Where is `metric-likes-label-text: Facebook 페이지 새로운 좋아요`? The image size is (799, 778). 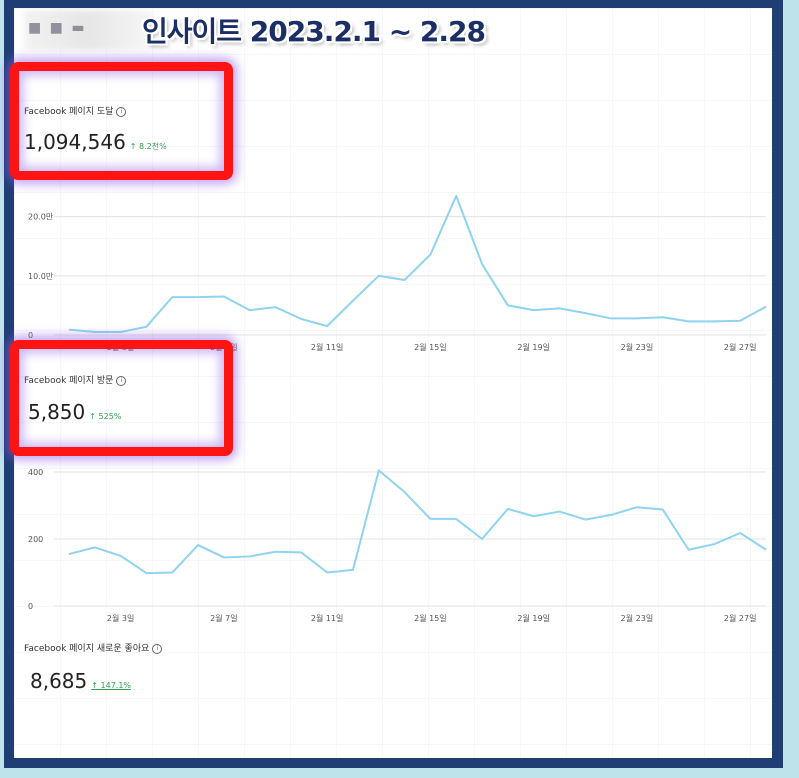
metric-likes-label-text: Facebook 페이지 새로운 좋아요 is located at coordinates (87, 649).